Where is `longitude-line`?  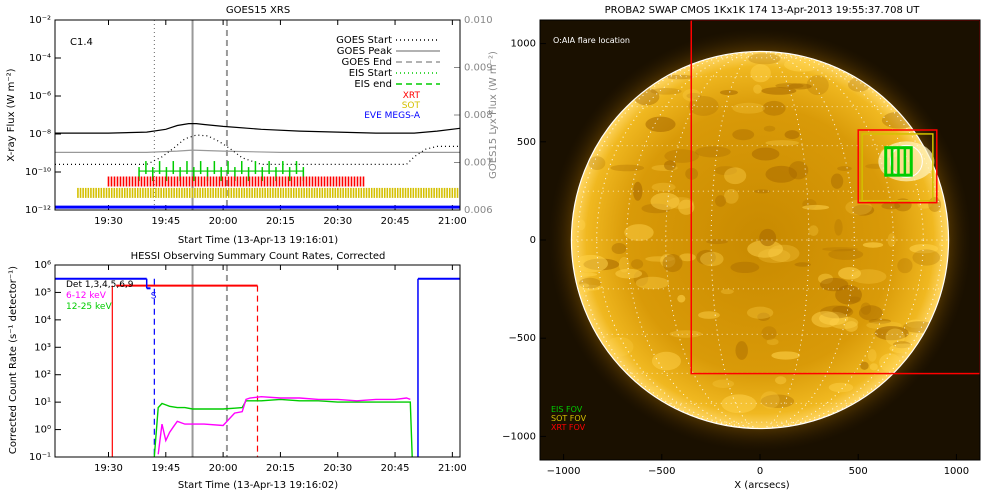 longitude-line is located at coordinates (760, 240).